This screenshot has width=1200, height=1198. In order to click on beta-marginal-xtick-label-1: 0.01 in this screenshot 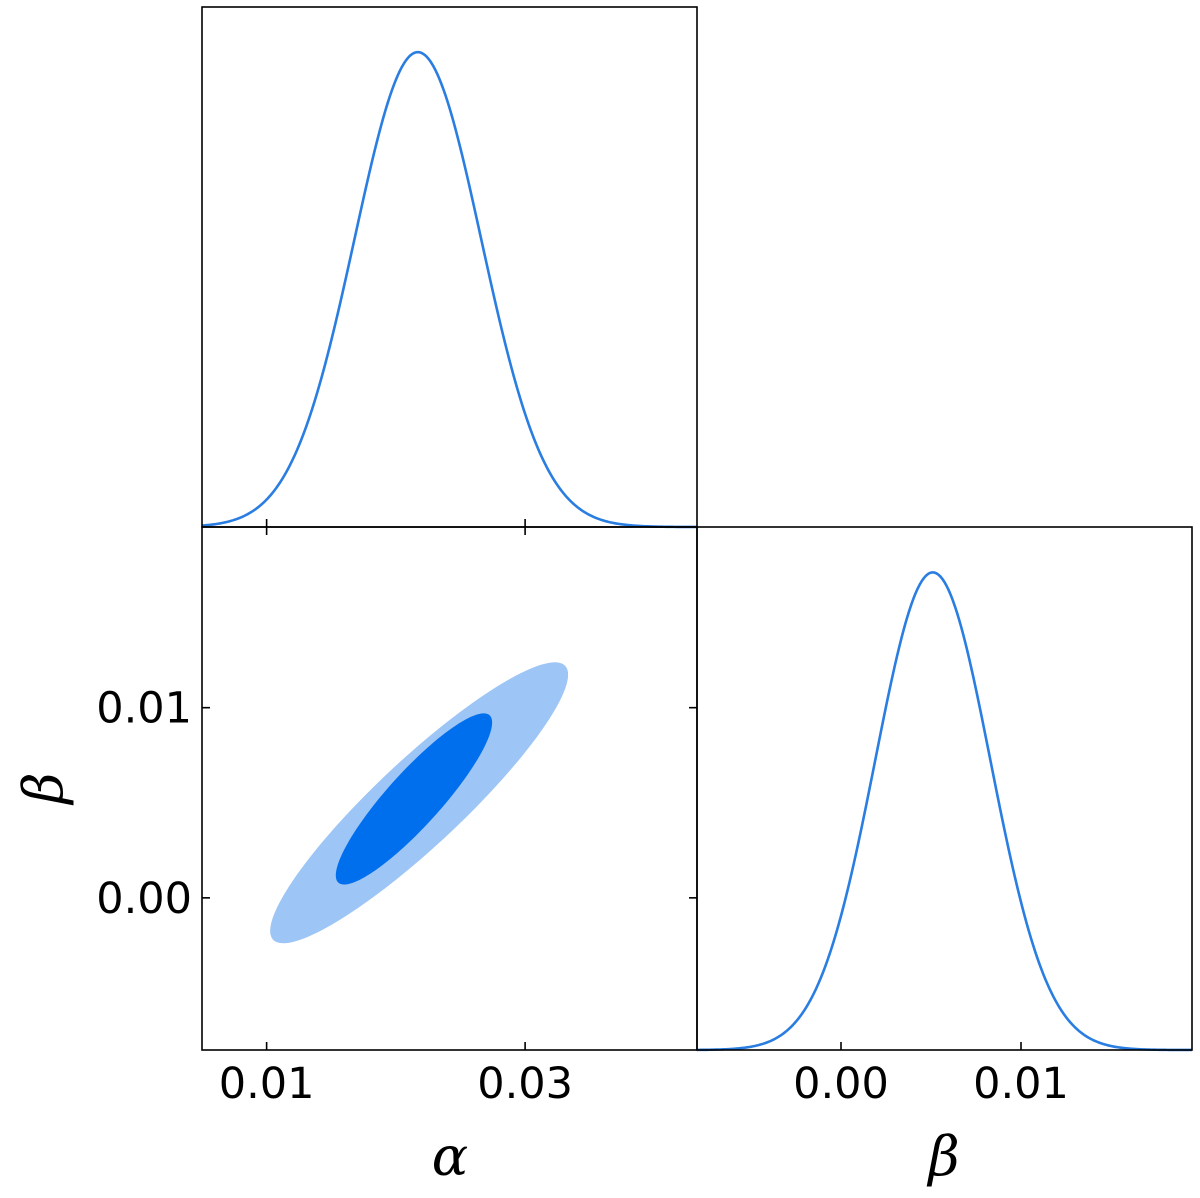, I will do `click(1021, 1084)`.